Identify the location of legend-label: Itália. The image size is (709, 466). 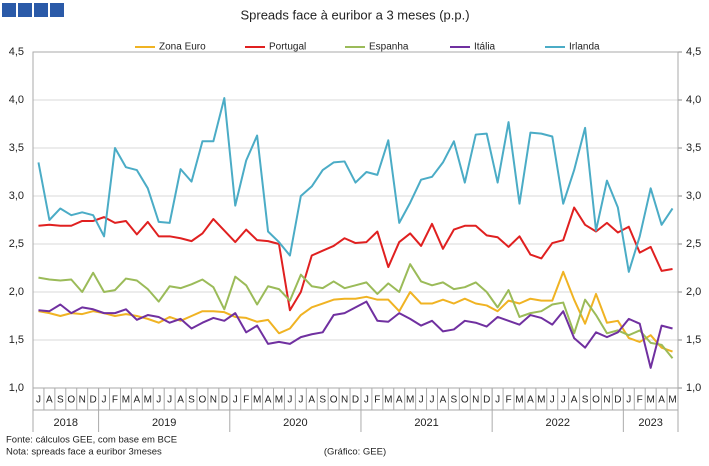
(485, 47).